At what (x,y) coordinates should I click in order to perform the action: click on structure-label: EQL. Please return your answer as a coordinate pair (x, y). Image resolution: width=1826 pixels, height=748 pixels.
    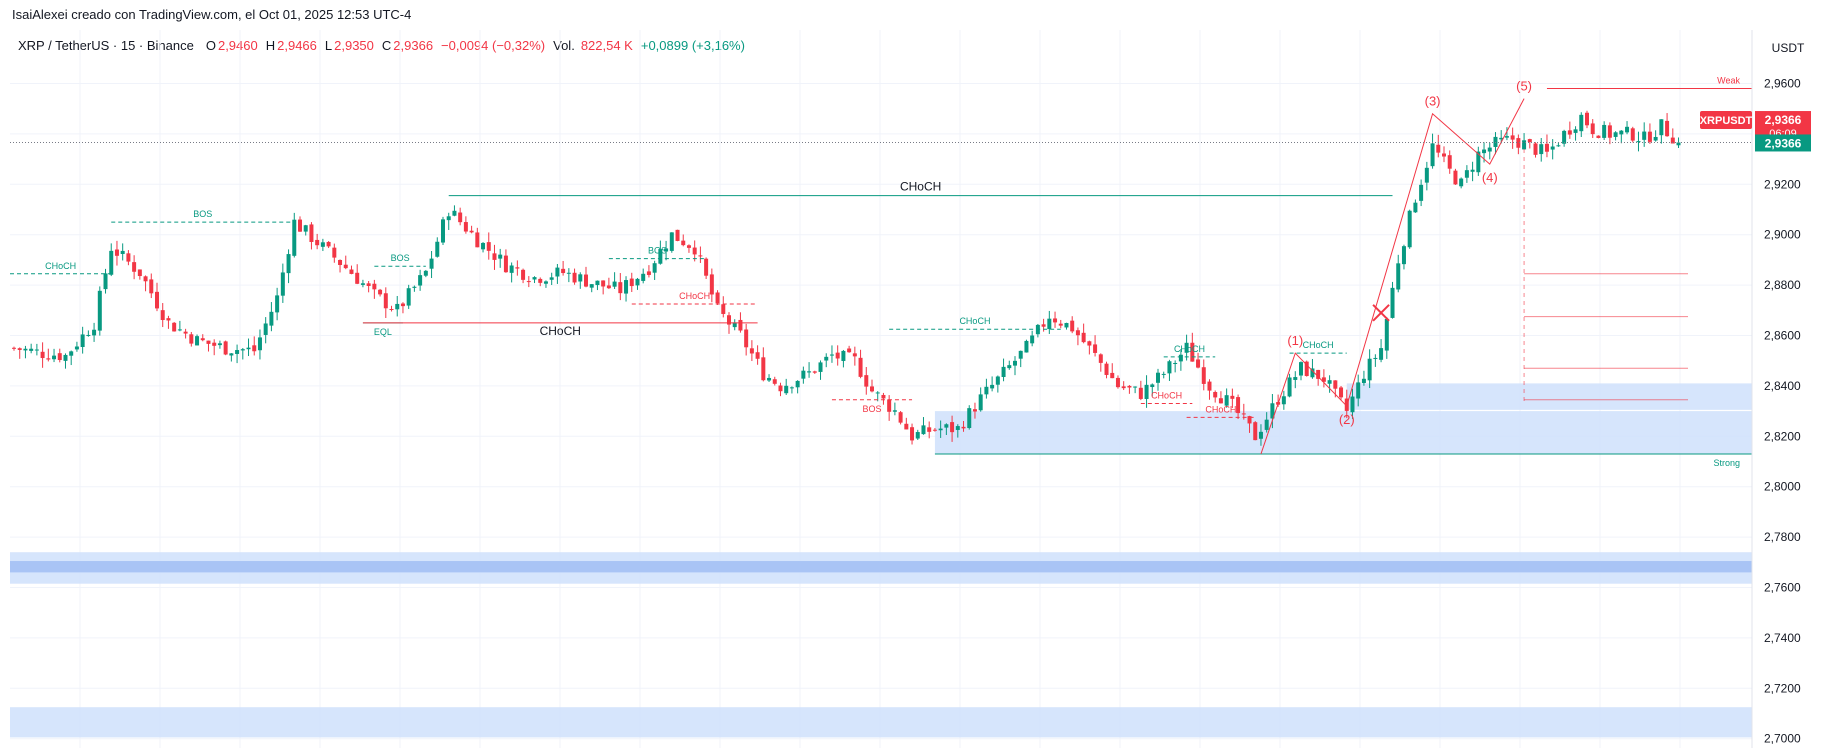
    Looking at the image, I should click on (383, 332).